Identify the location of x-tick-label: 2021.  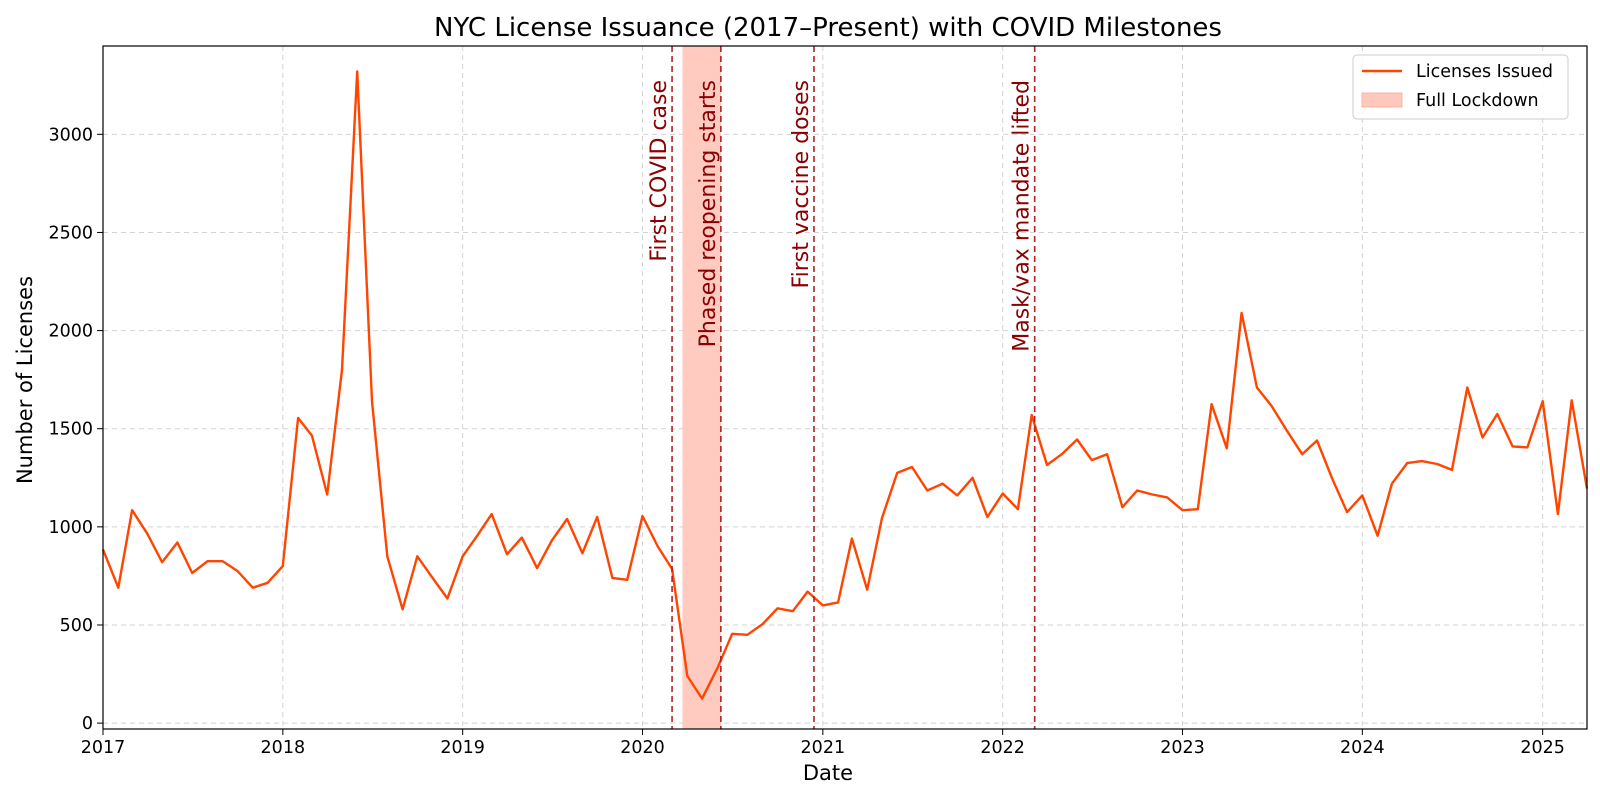
(823, 748).